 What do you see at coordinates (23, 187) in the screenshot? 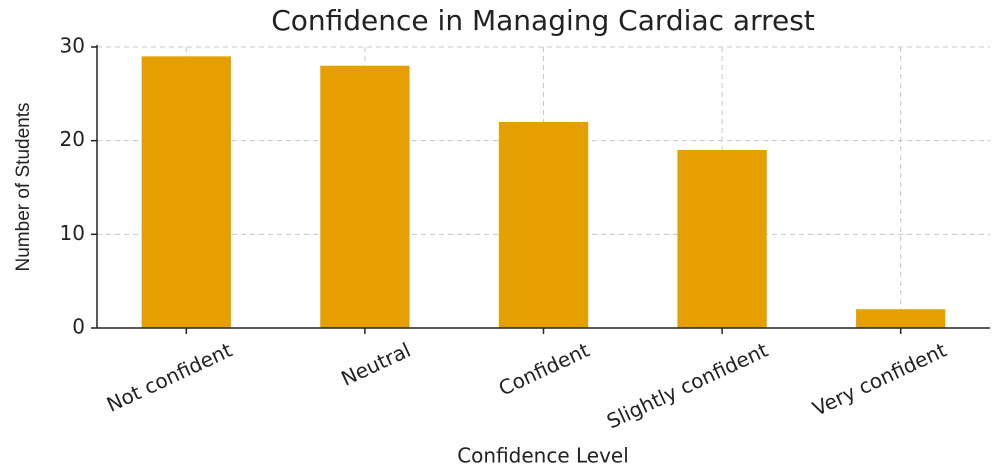
I see `y-axis-label: Number of Students` at bounding box center [23, 187].